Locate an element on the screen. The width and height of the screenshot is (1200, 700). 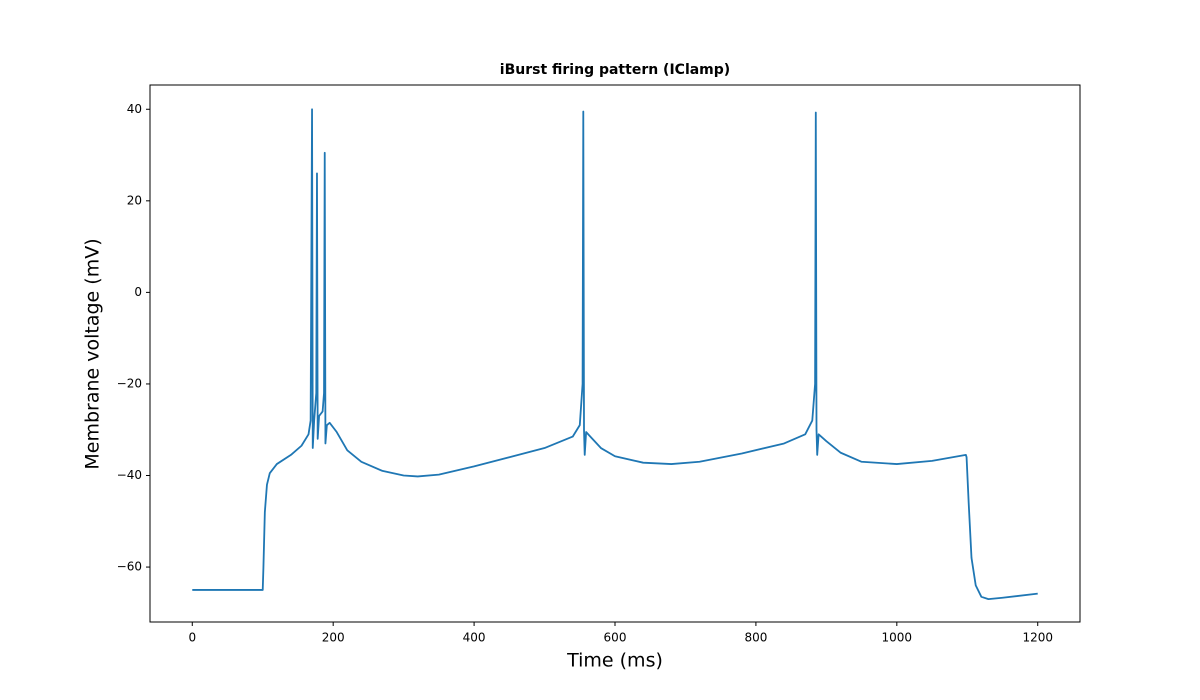
chart-title: iBurst firing pattern (IClamp) is located at coordinates (615, 70).